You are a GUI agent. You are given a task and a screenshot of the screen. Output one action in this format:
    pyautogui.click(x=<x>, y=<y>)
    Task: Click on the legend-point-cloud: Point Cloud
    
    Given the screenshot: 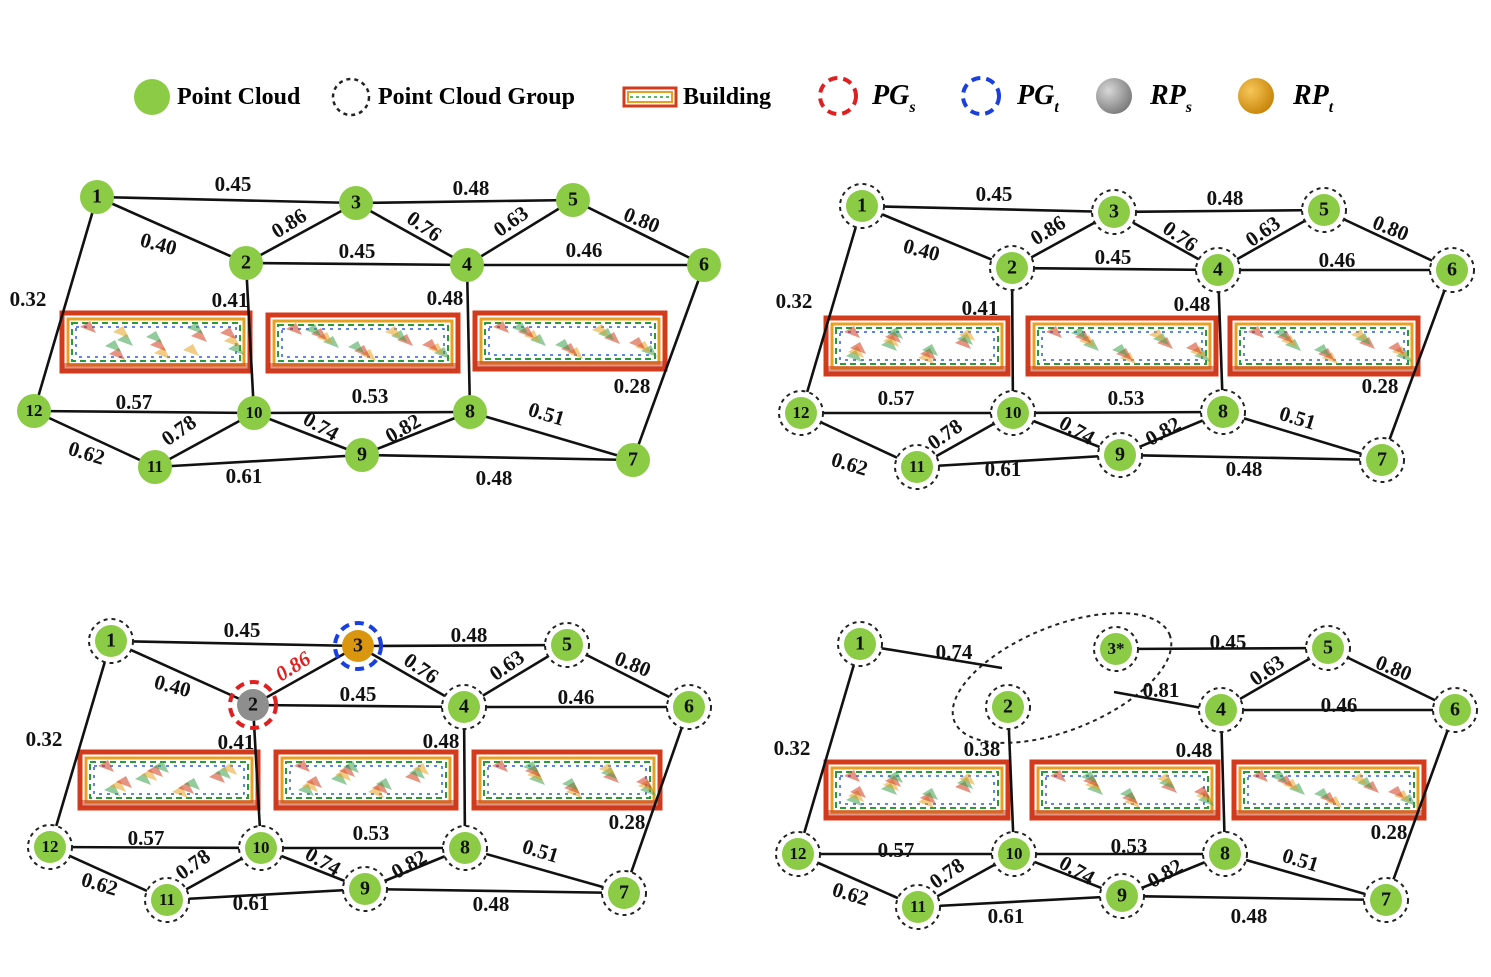 What is the action you would take?
    pyautogui.click(x=217, y=97)
    